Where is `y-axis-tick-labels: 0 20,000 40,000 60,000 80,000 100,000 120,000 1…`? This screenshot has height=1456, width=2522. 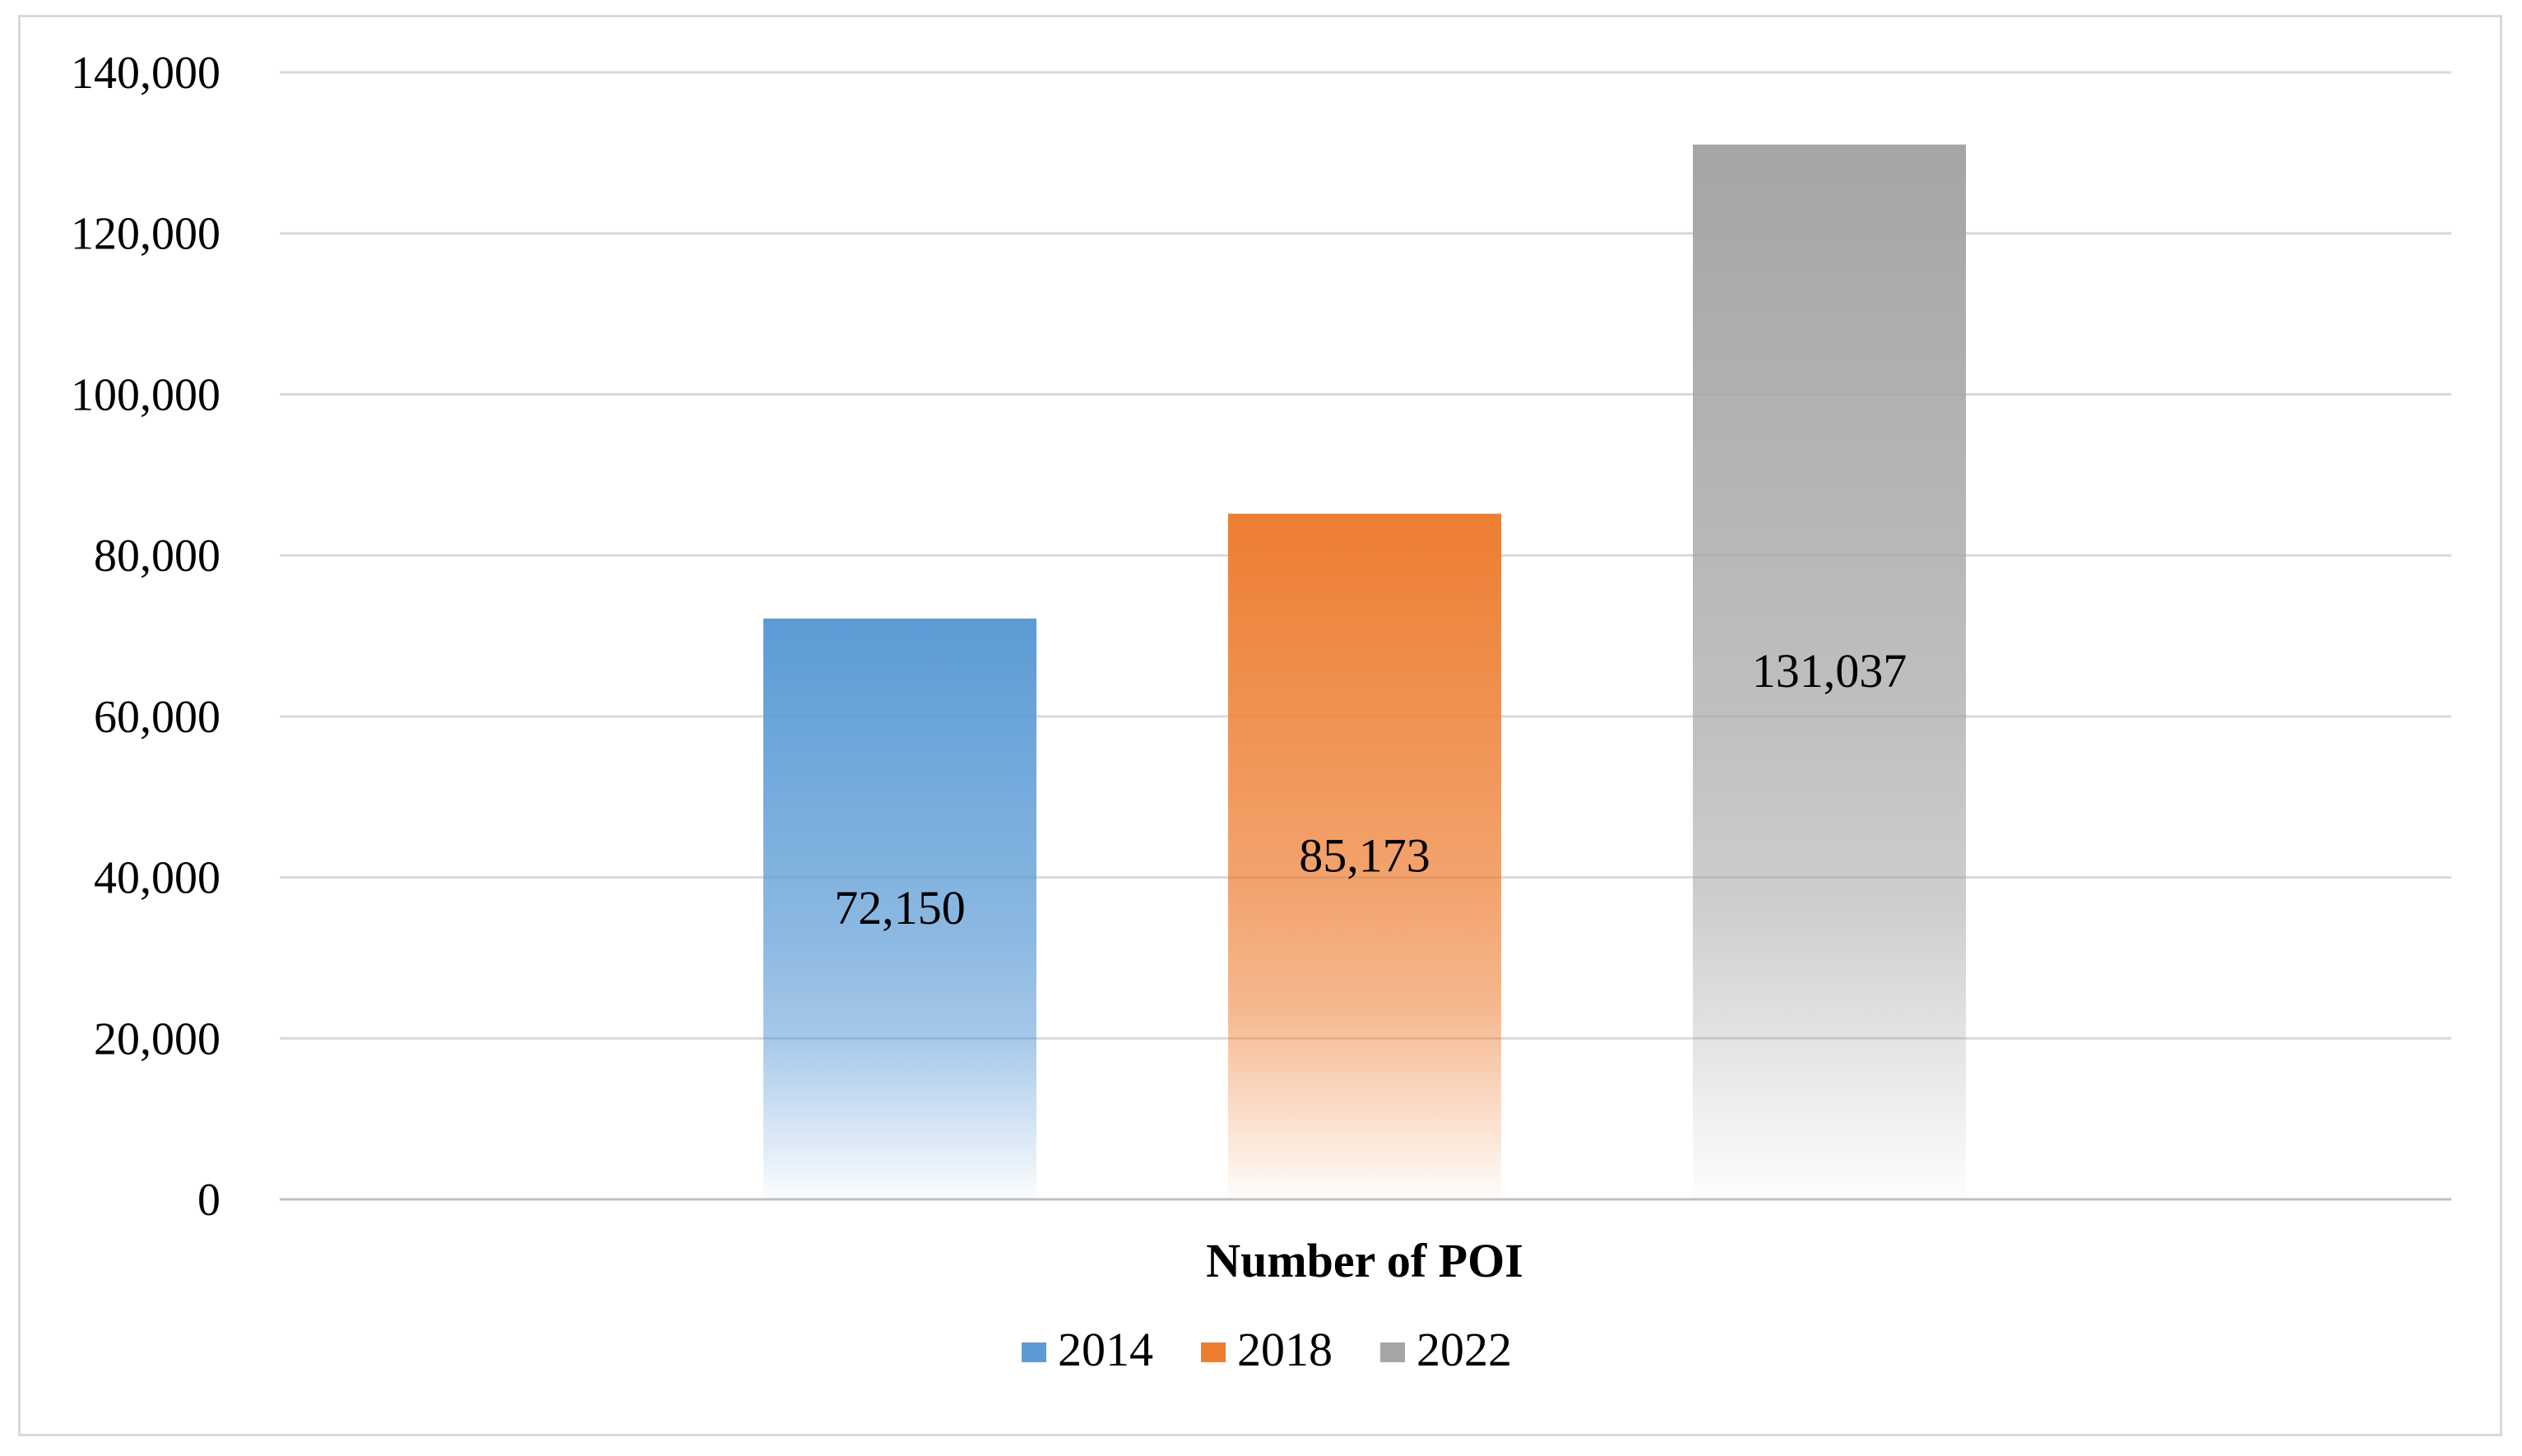 y-axis-tick-labels: 0 20,000 40,000 60,000 80,000 100,000 120,000 1… is located at coordinates (145, 637).